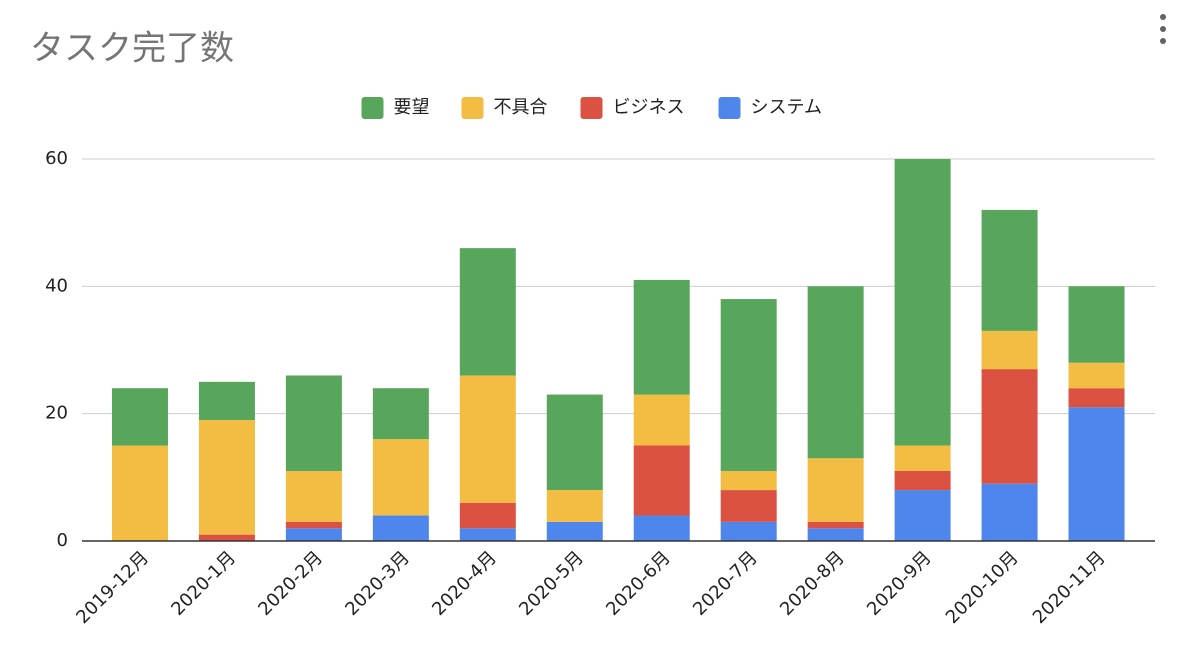  Describe the element at coordinates (56, 285) in the screenshot. I see `y-tick-label: 40` at that location.